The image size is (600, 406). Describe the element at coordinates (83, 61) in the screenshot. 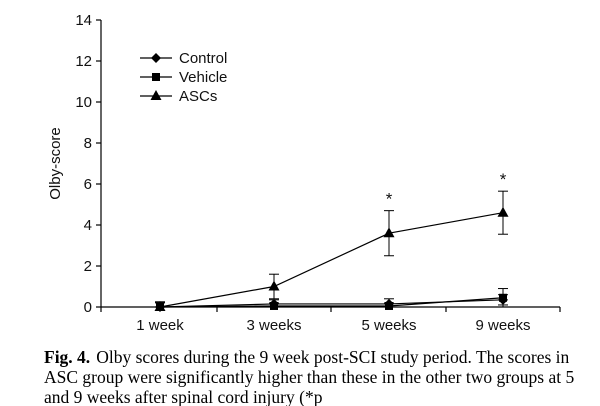

I see `y-tick-label: 12` at that location.